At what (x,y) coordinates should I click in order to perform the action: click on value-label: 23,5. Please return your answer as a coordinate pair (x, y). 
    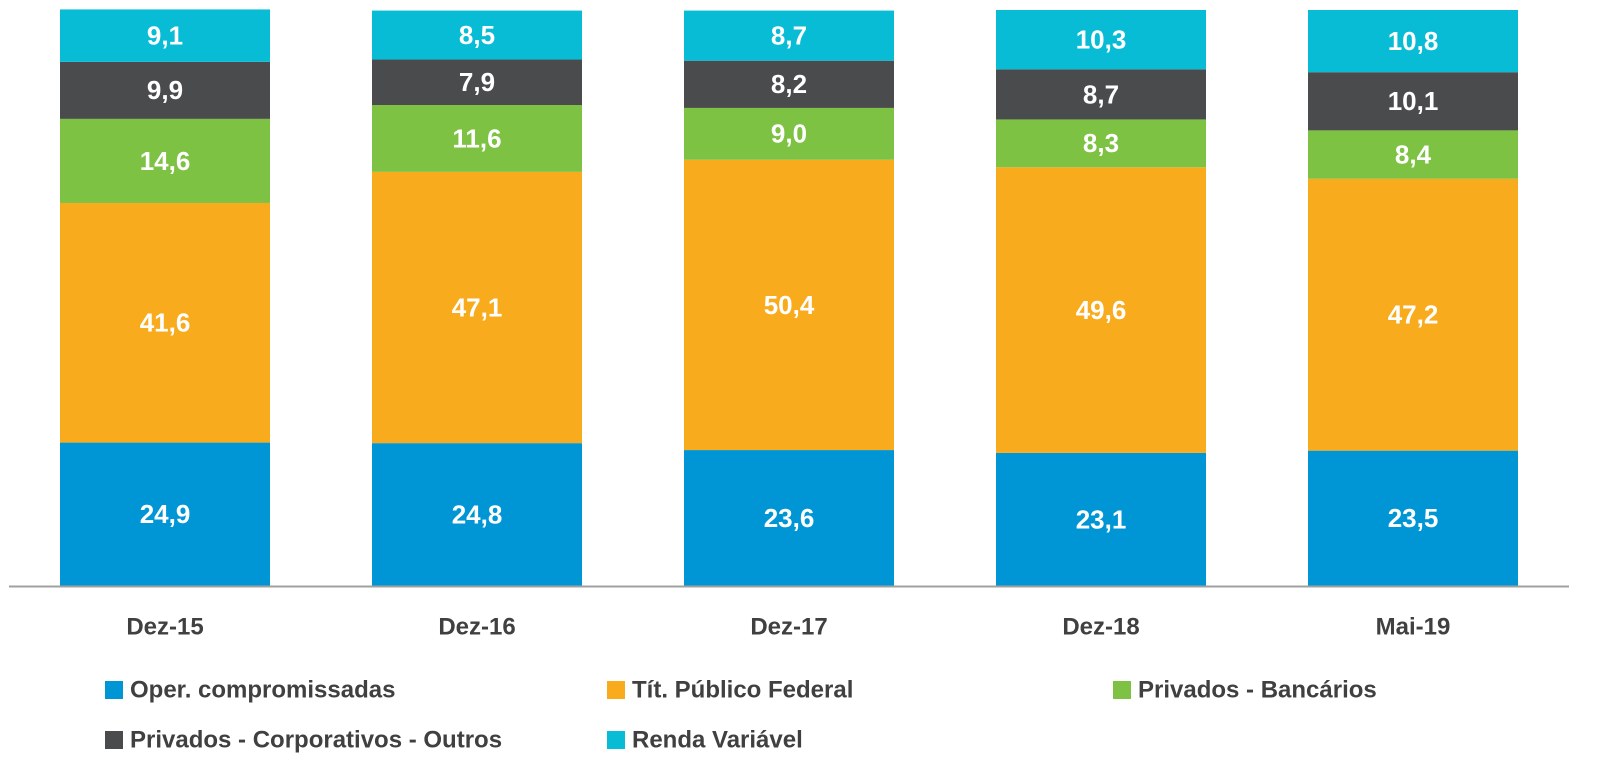
    Looking at the image, I should click on (1413, 518).